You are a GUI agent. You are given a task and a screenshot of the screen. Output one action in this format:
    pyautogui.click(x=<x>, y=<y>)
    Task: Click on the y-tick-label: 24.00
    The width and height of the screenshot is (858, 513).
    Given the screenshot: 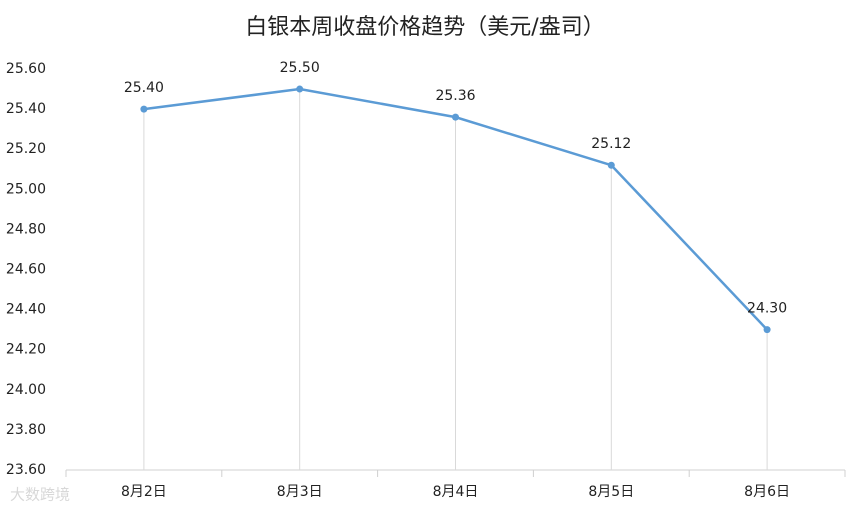 What is the action you would take?
    pyautogui.click(x=26, y=390)
    